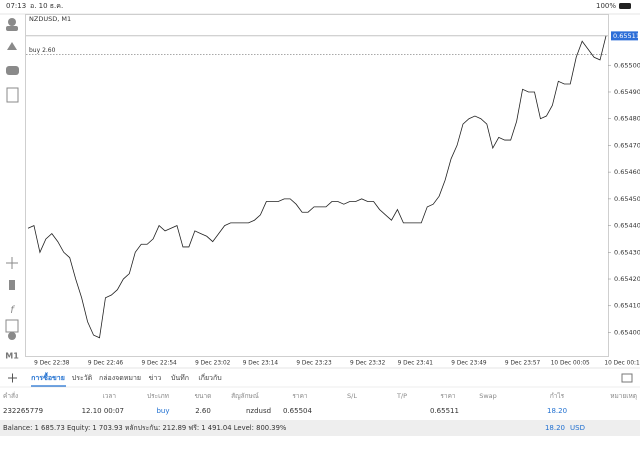  Describe the element at coordinates (245, 396) in the screenshot. I see `table-header: สัญลักษณ์` at that location.